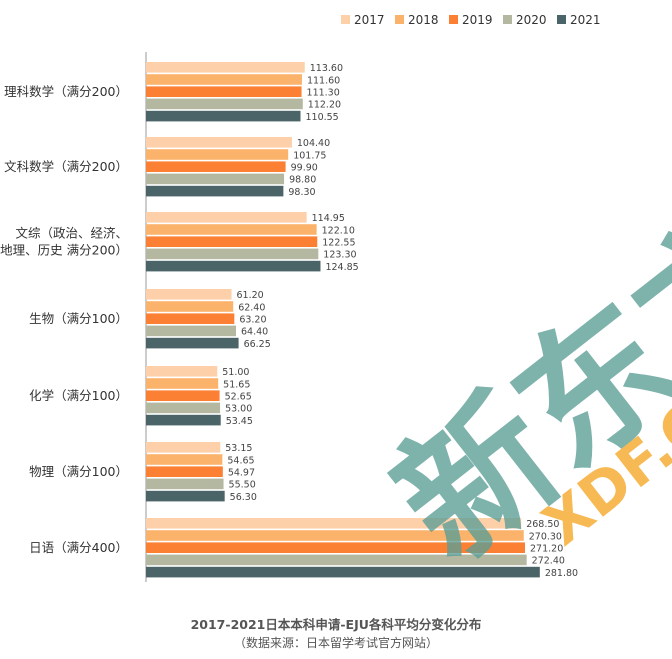  I want to click on value-label: 64.40, so click(254, 332).